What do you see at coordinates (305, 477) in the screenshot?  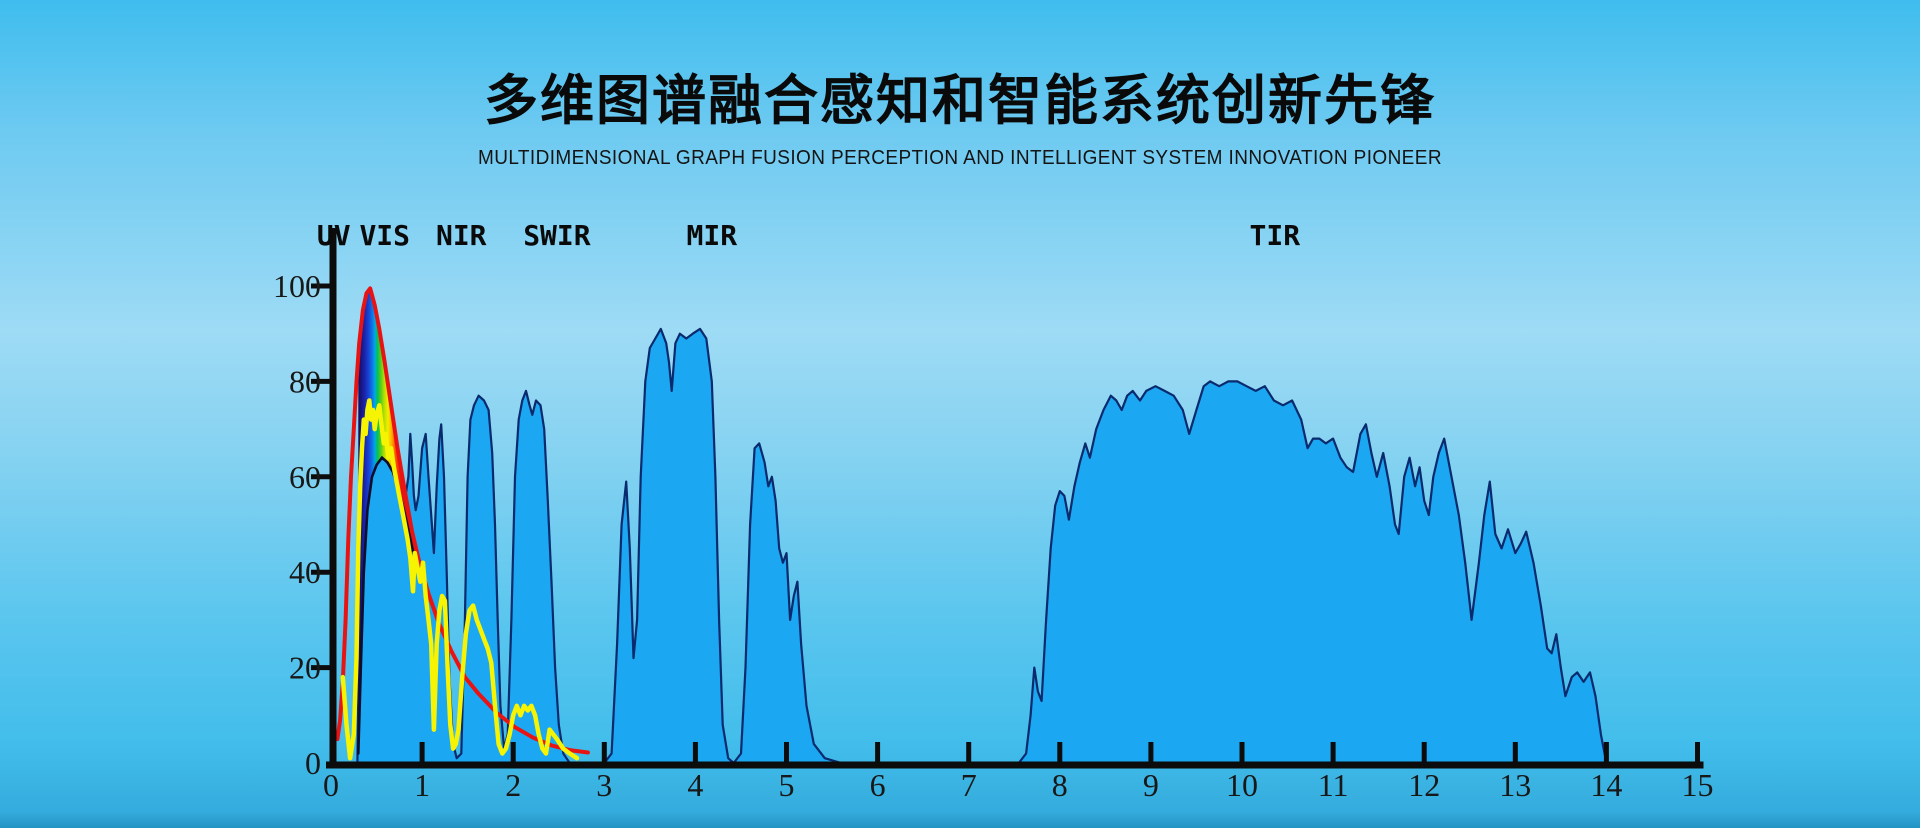 I see `y-tick-label: 60` at bounding box center [305, 477].